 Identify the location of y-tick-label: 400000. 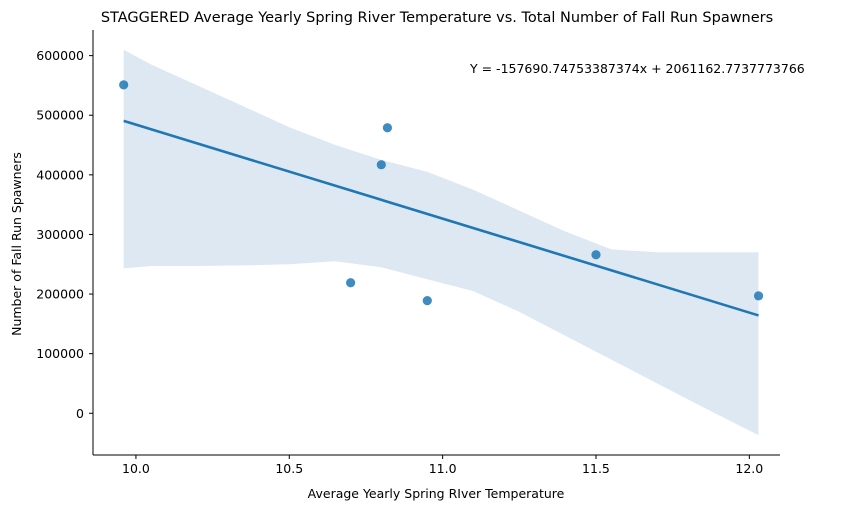
(60, 174).